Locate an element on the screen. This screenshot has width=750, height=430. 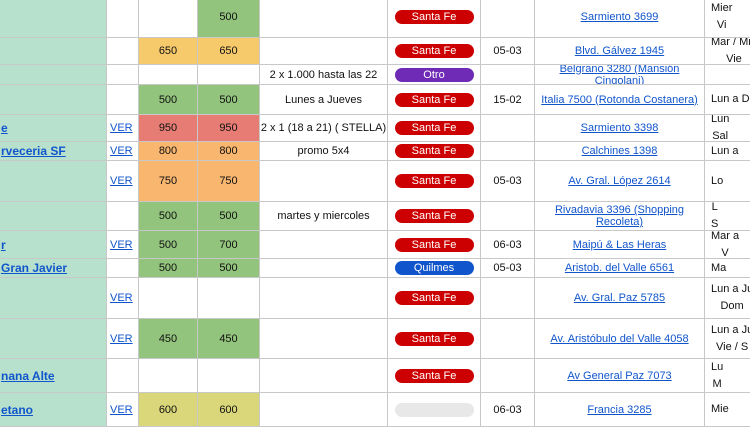
schedule-cell: L S is located at coordinates (727, 216).